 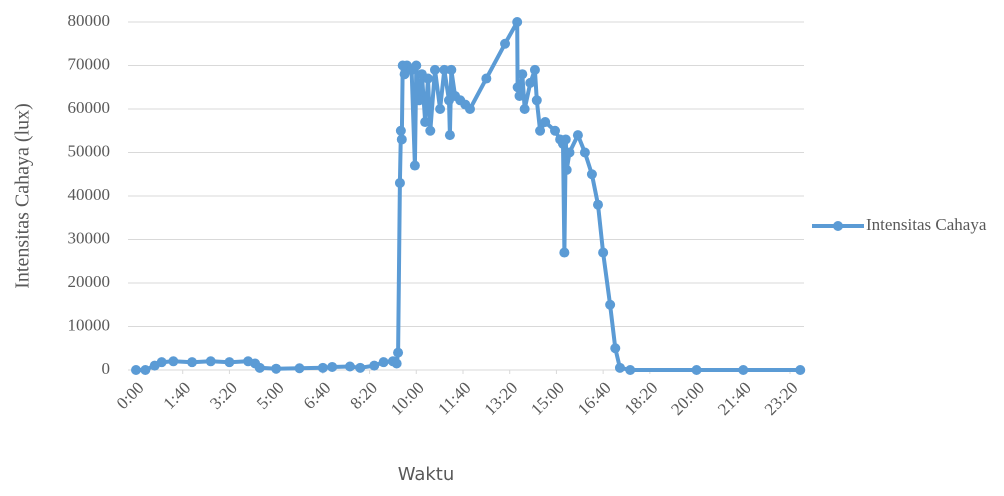 I want to click on x-tick-label: 20:00, so click(x=687, y=398).